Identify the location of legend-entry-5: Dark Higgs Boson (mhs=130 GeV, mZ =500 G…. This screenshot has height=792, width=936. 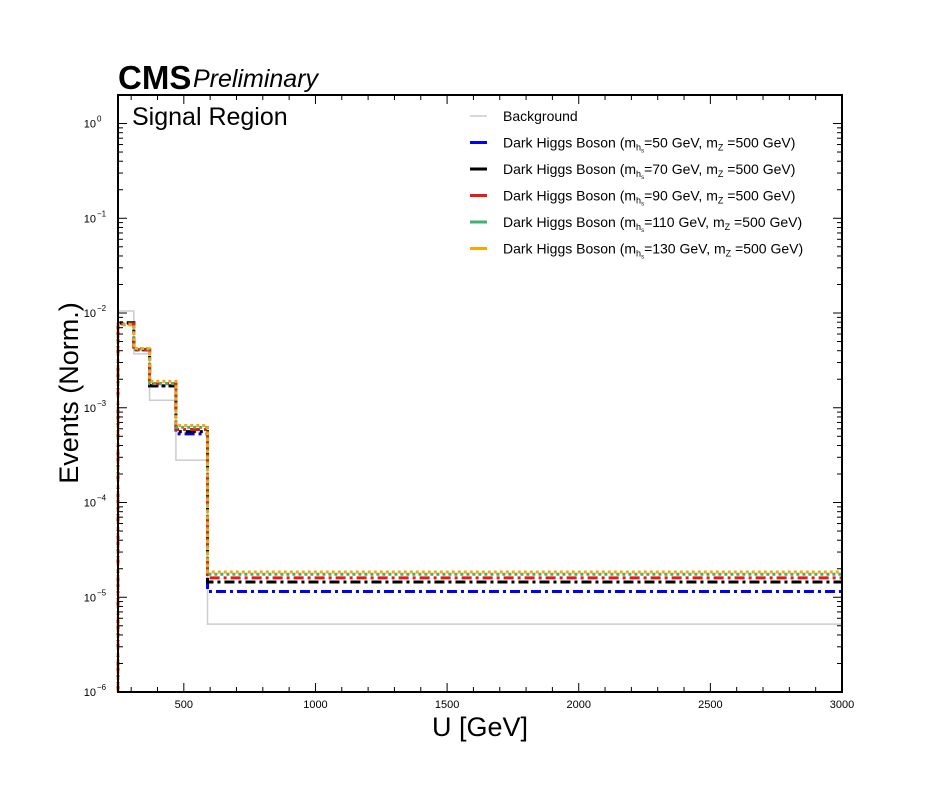
(653, 251).